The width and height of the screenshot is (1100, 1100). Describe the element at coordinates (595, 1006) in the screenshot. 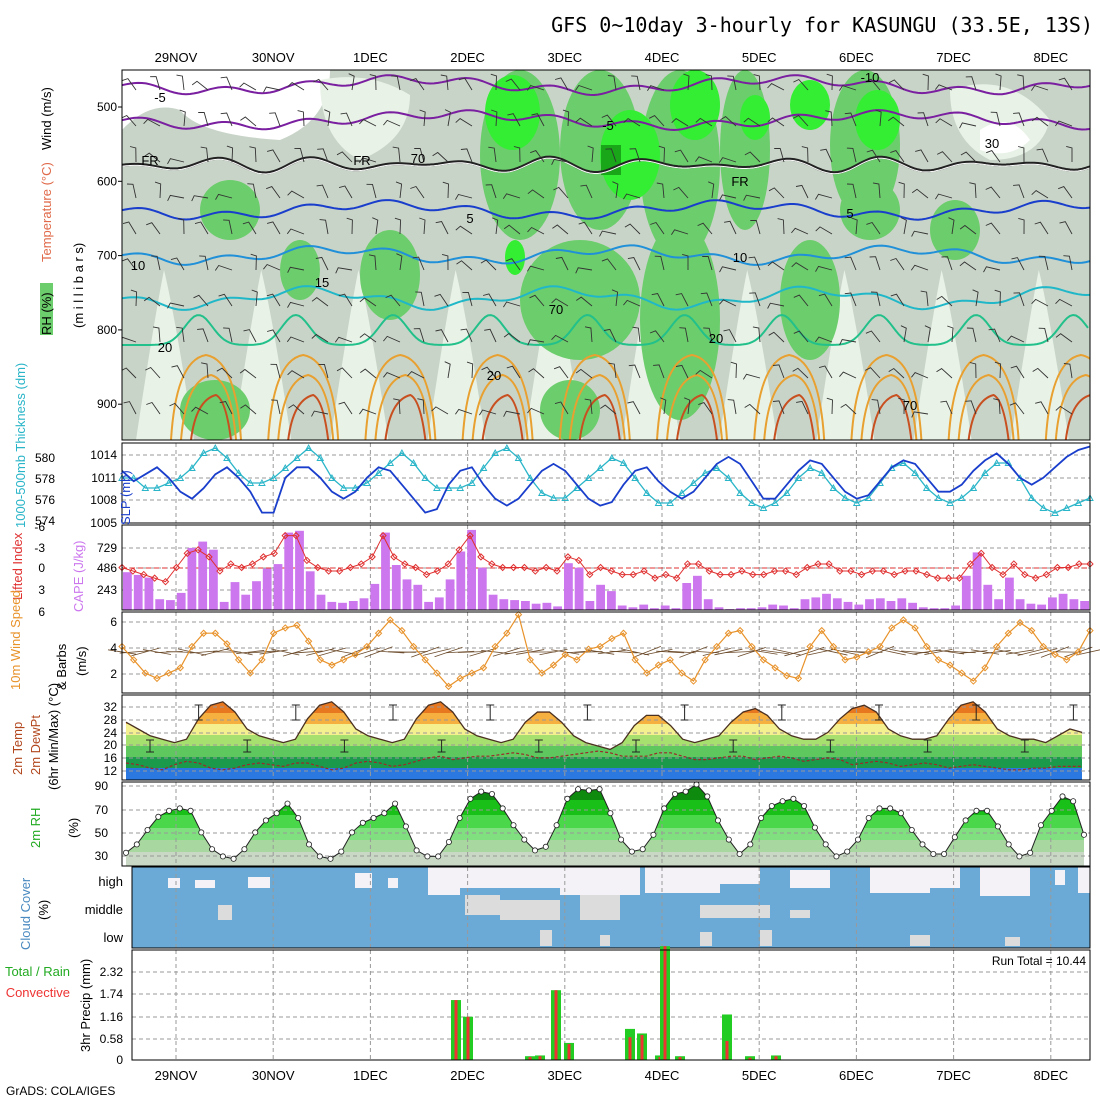

I see `precip-panel: 2.32 1.74 1.16 0.58 0 Run Total = 10.44` at that location.